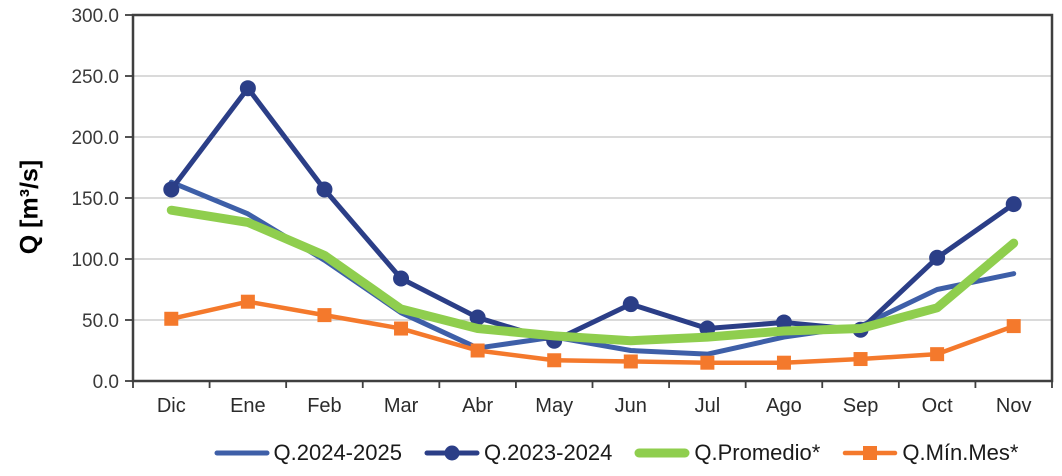 This screenshot has height=476, width=1062. I want to click on legend-item-q-promedio: Q.Promedio*, so click(727, 453).